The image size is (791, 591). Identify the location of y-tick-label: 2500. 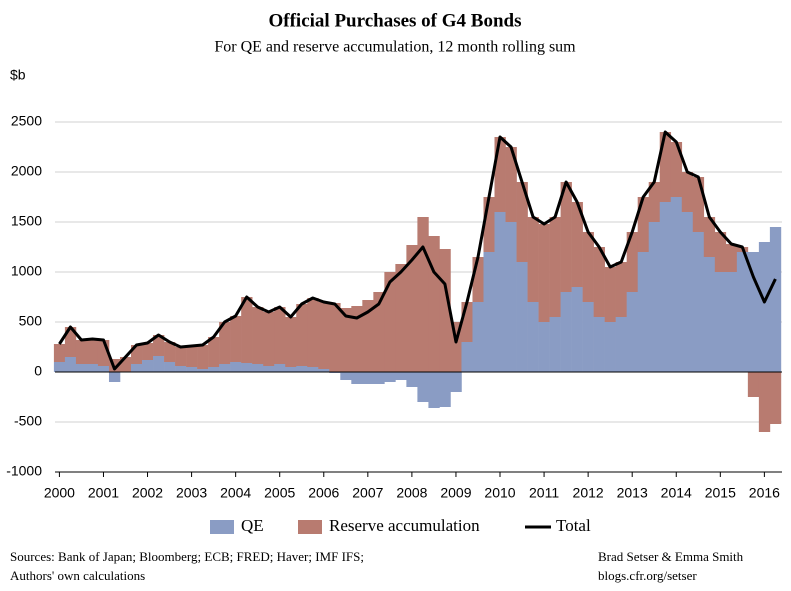
(26, 121).